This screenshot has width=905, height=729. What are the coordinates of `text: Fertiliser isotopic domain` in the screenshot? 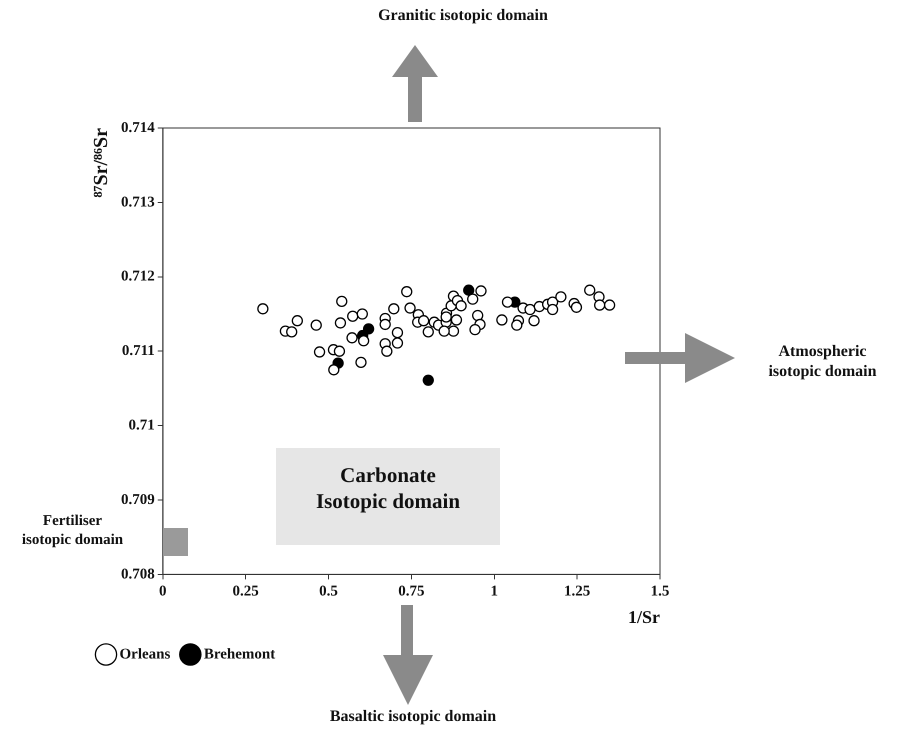 It's located at (72, 531).